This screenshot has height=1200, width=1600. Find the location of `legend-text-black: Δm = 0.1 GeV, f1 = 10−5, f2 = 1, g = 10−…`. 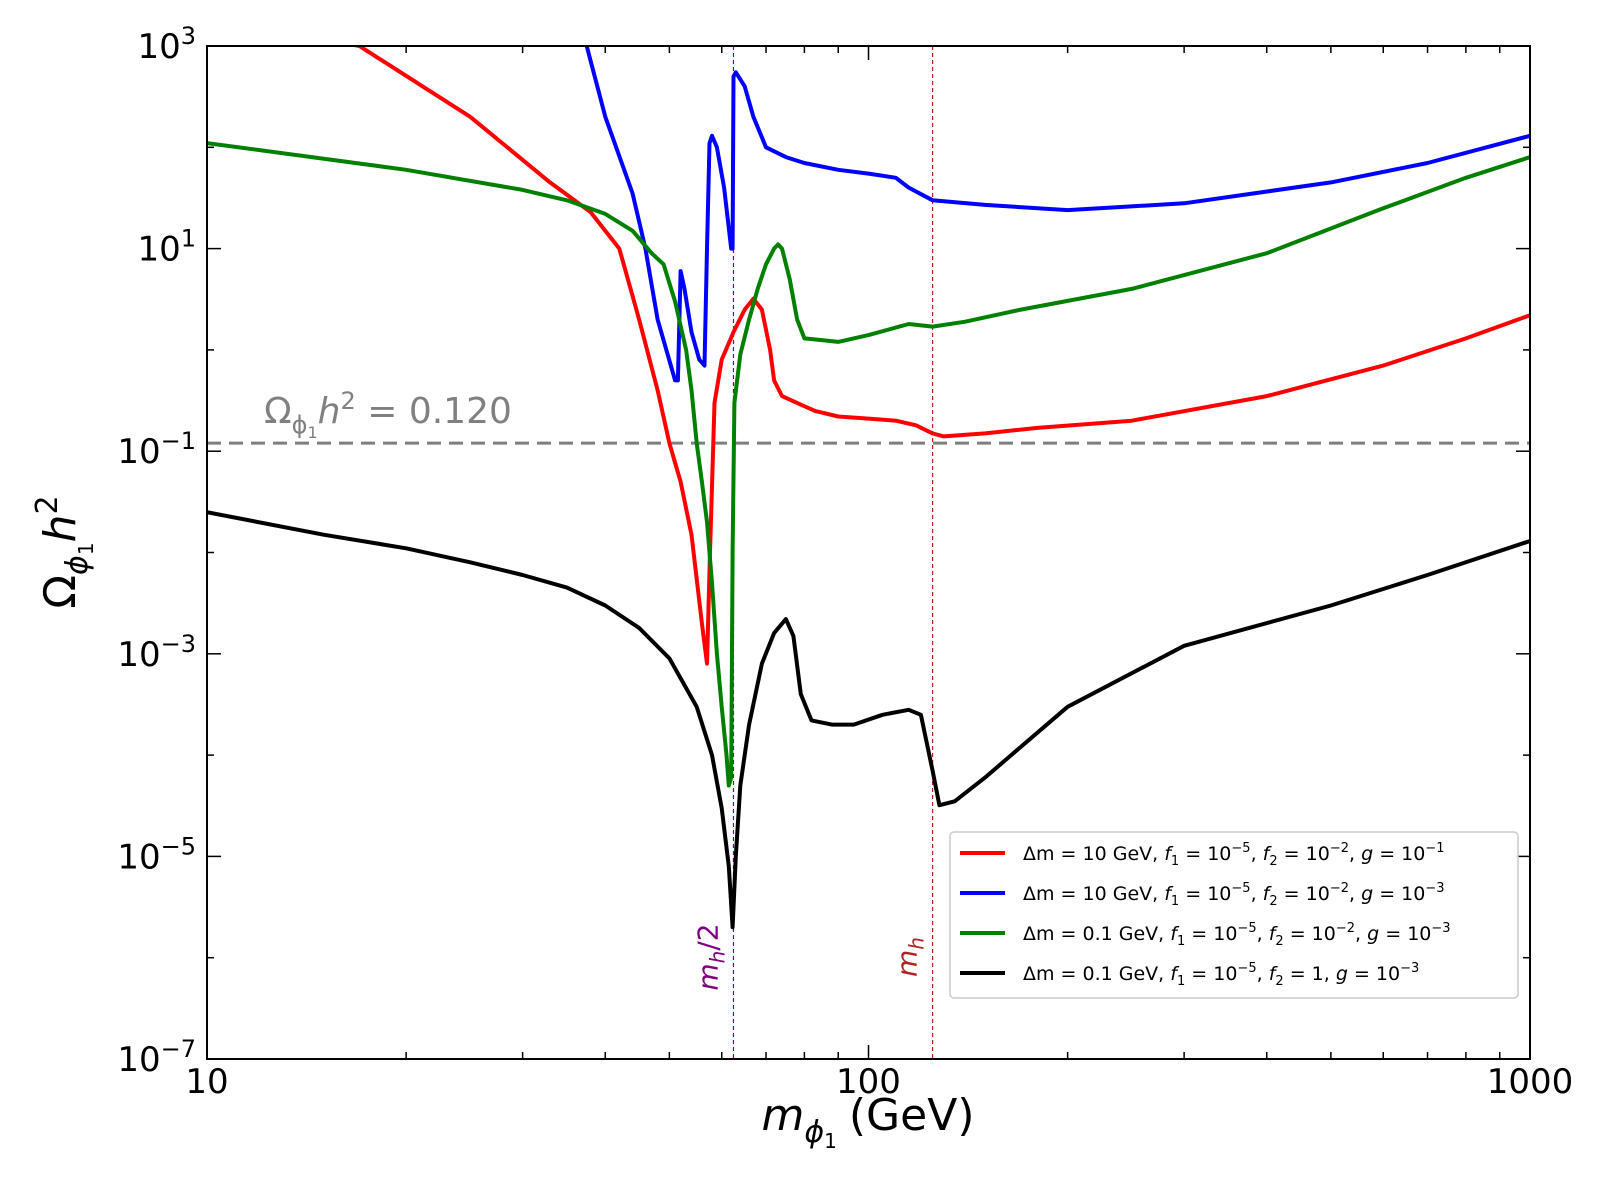

legend-text-black: Δm = 0.1 GeV, f1 = 10−5, f2 = 1, g = 10−… is located at coordinates (1221, 975).